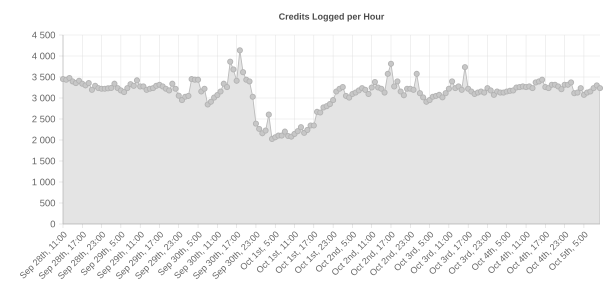 This screenshot has height=306, width=610. I want to click on chart-title: Credits Logged per Hour, so click(331, 17).